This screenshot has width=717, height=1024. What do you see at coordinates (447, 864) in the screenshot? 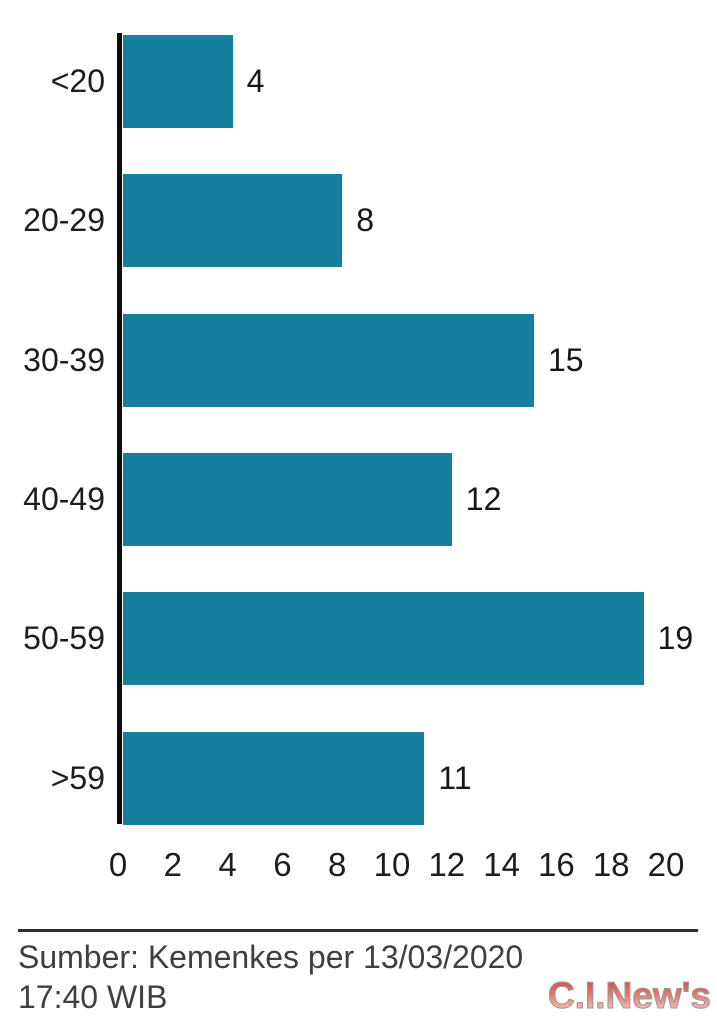
I see `x-tick-label: 12` at bounding box center [447, 864].